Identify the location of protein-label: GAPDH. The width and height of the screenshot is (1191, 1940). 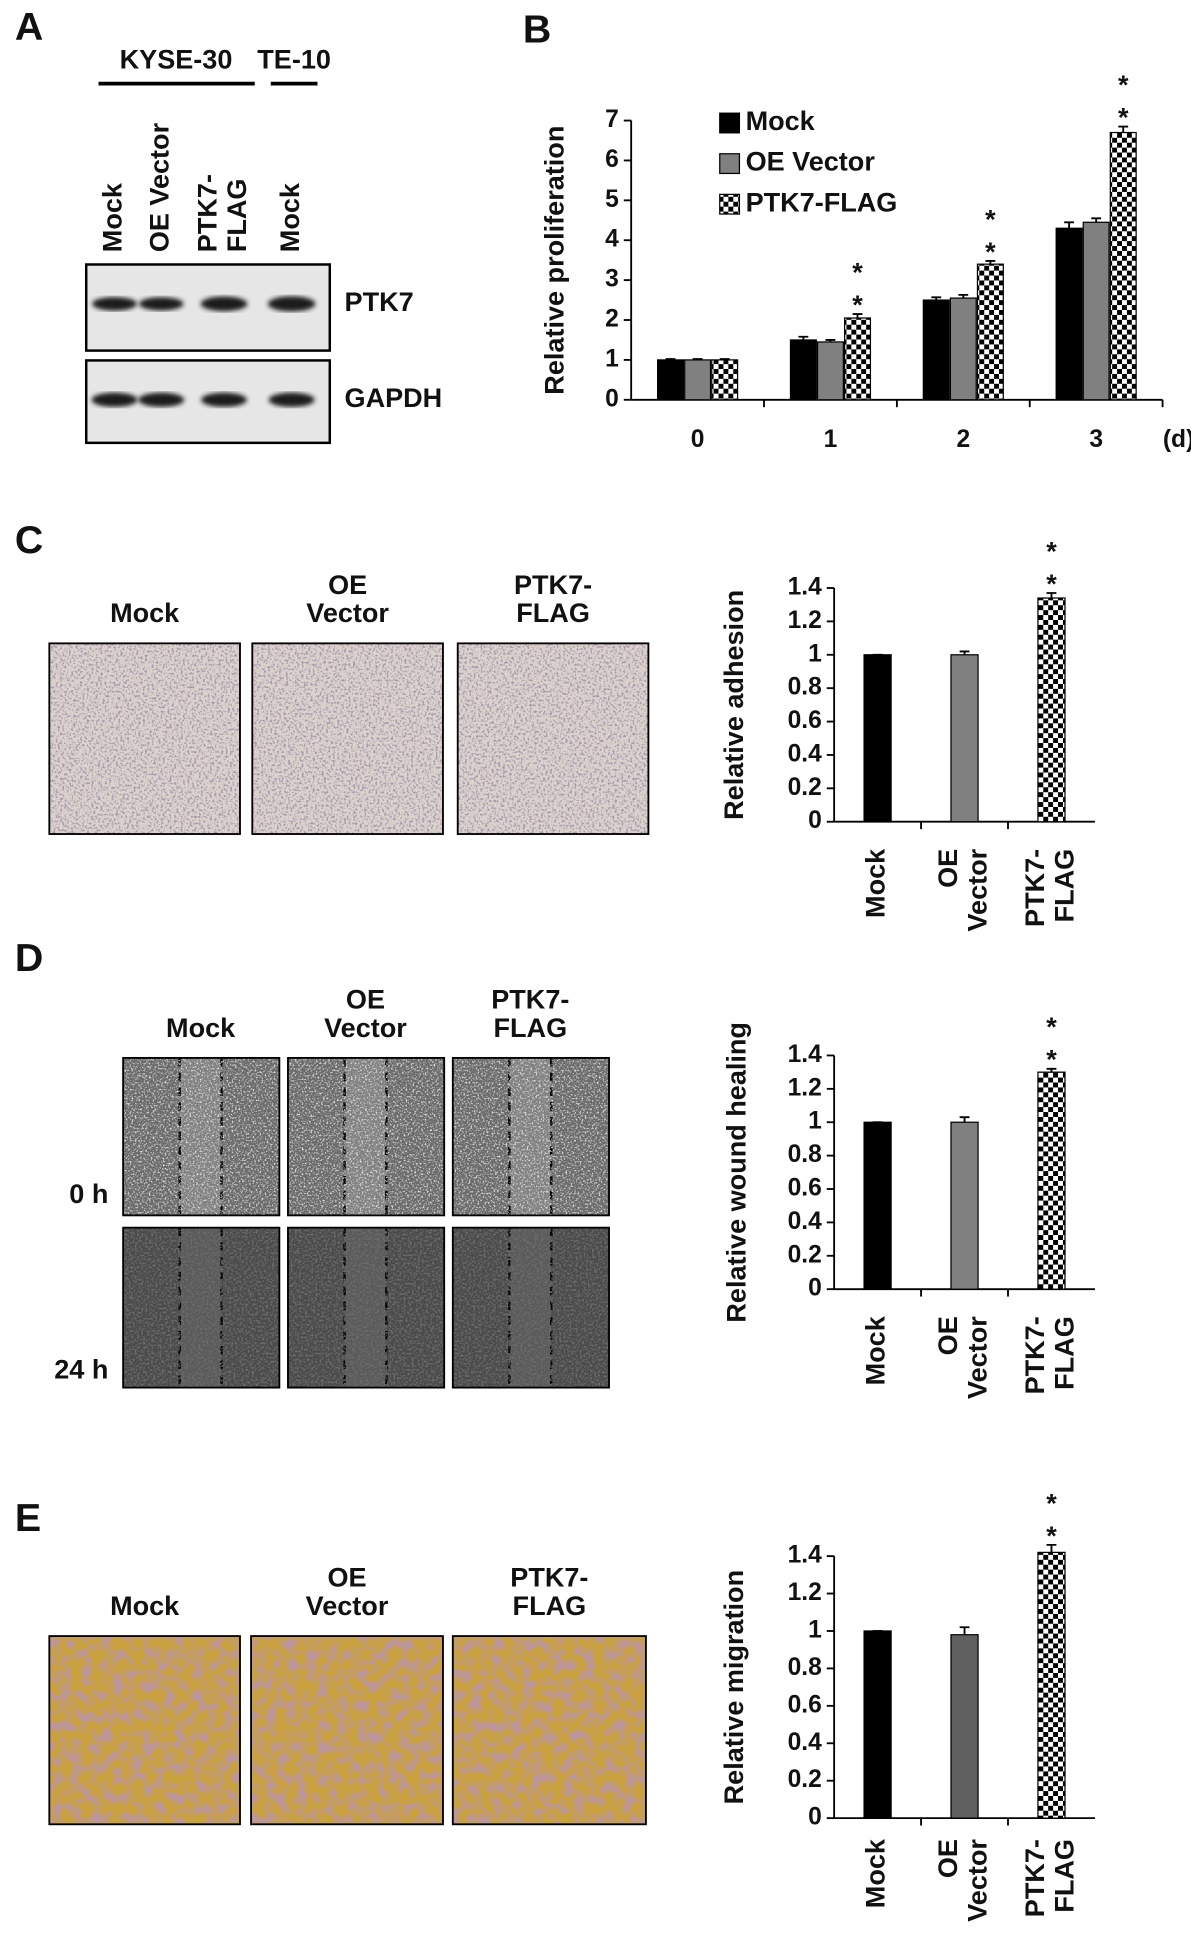
(394, 398).